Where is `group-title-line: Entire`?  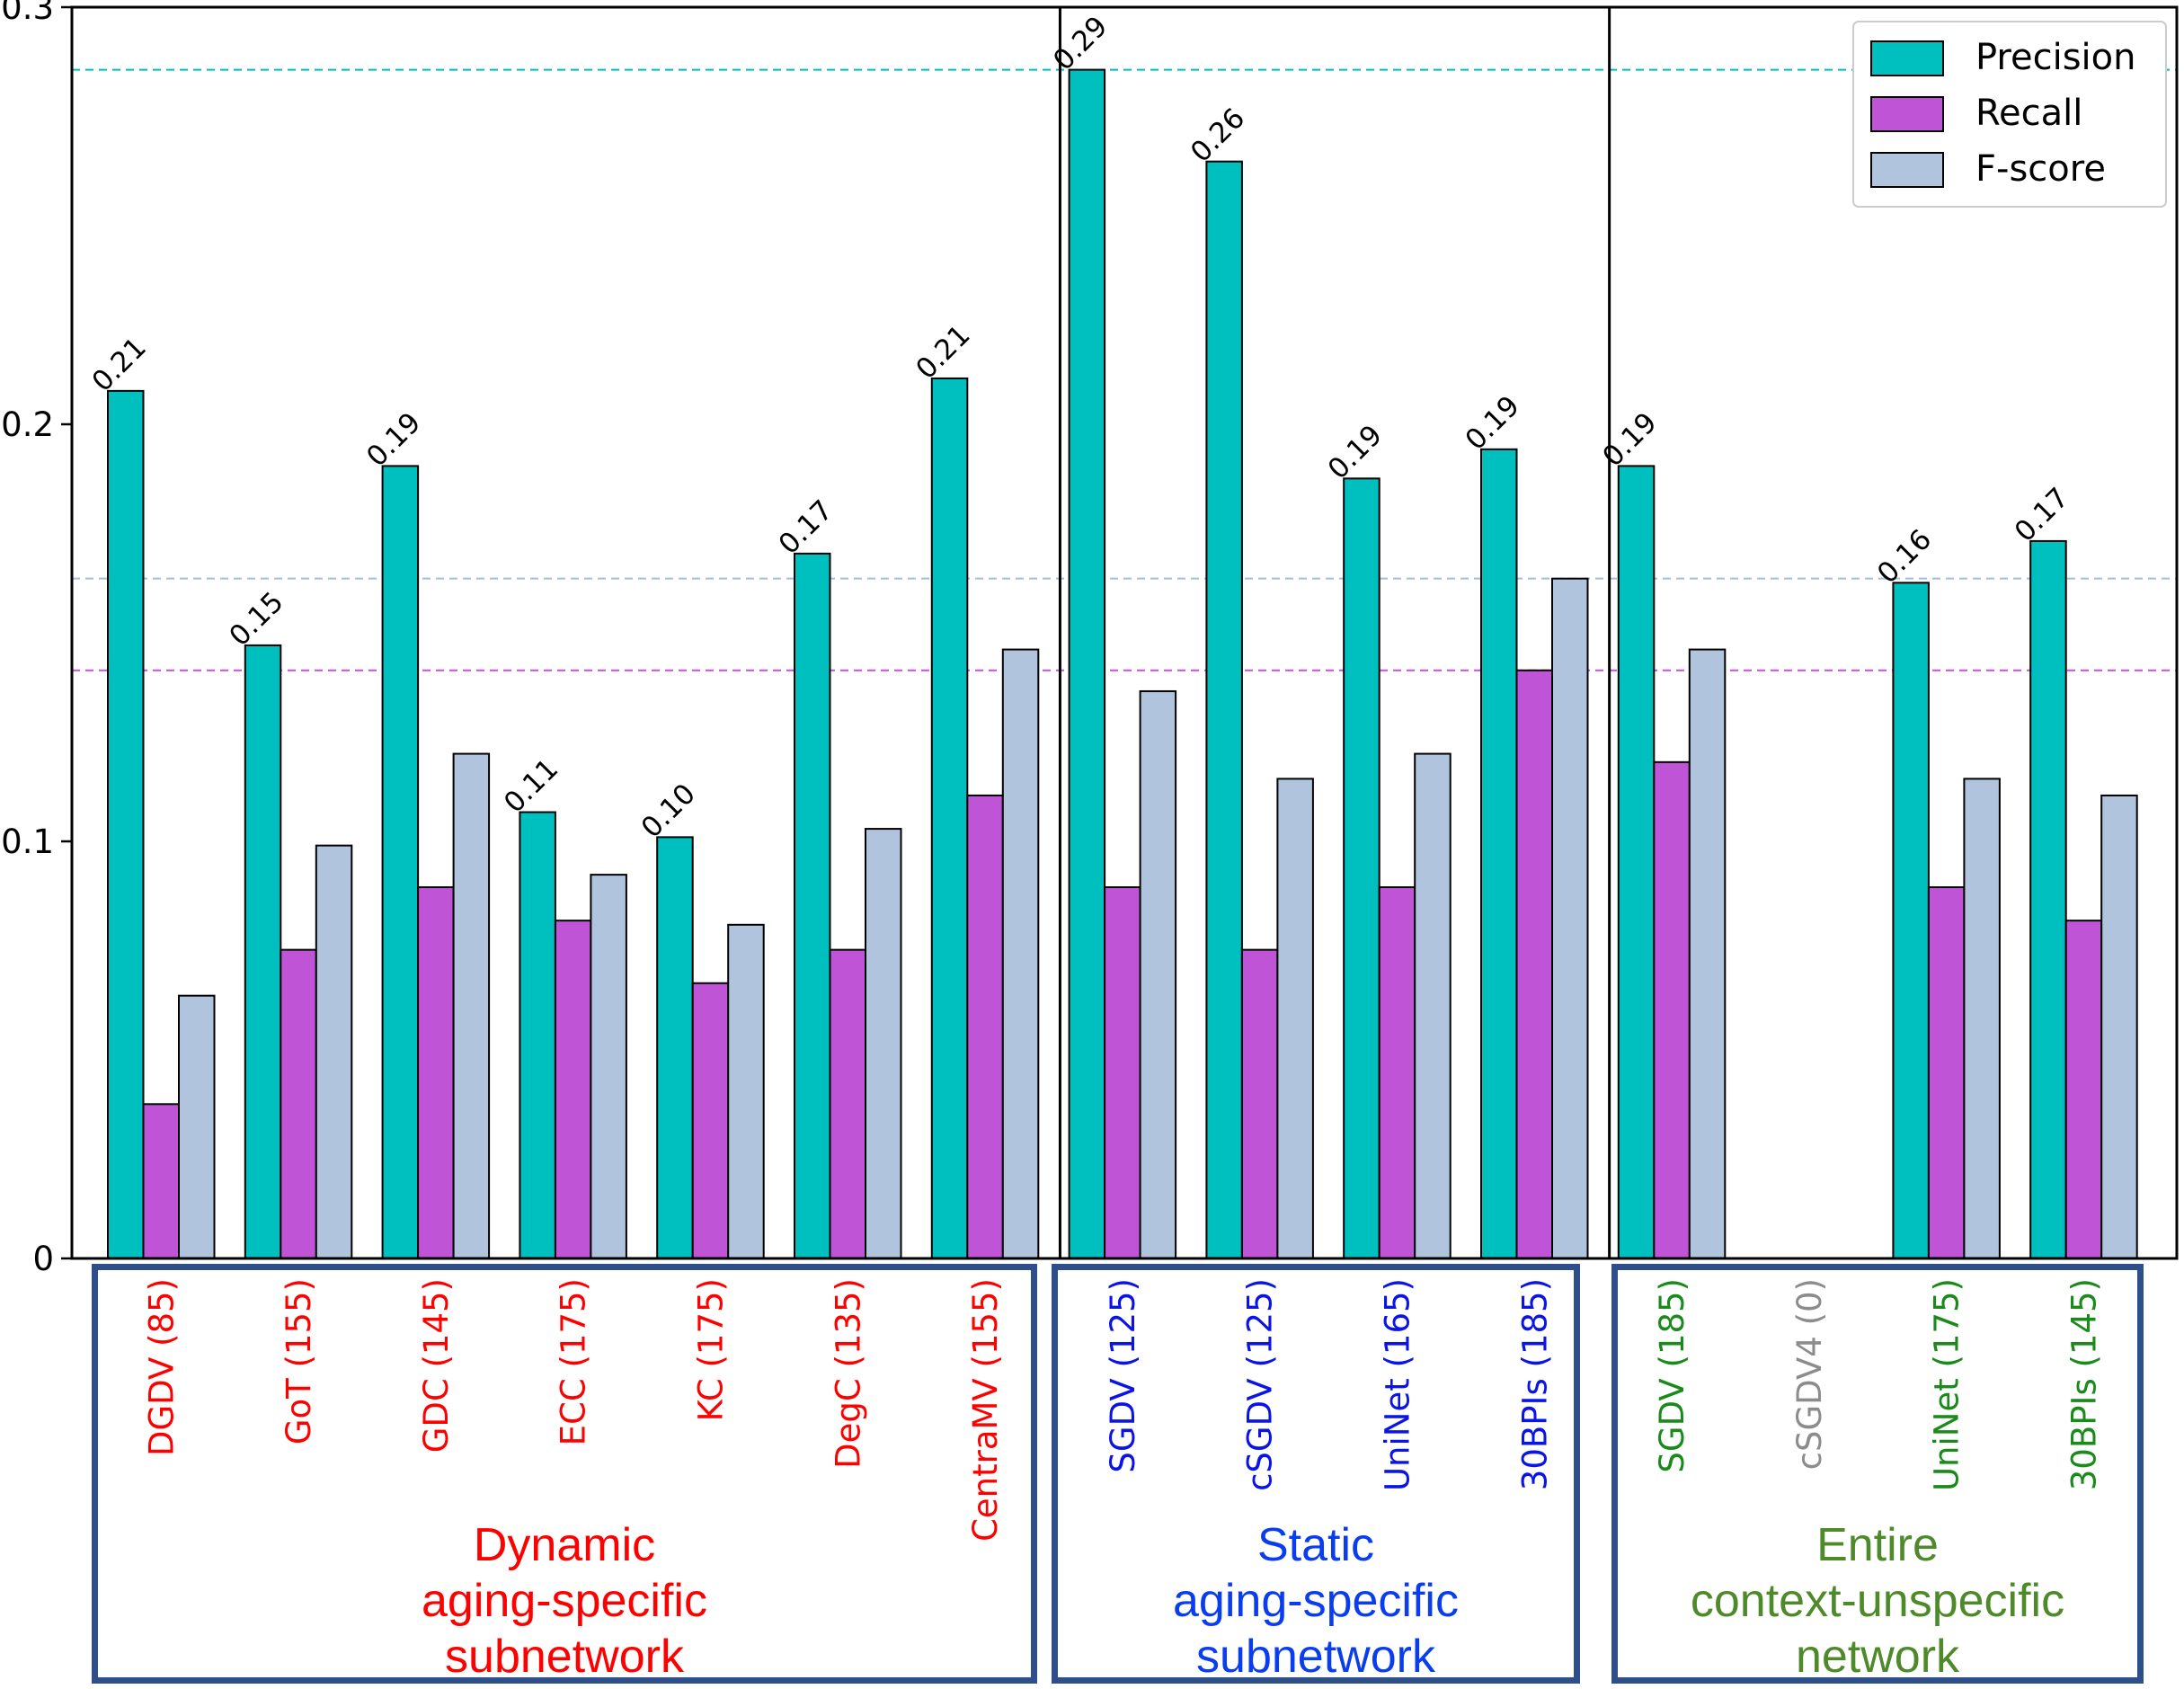 group-title-line: Entire is located at coordinates (1877, 1545).